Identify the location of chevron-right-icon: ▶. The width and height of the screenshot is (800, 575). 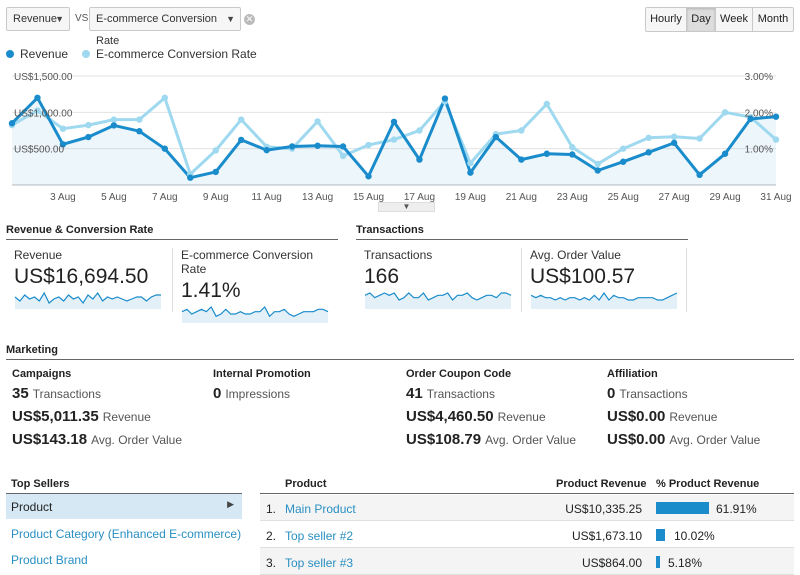
(230, 504).